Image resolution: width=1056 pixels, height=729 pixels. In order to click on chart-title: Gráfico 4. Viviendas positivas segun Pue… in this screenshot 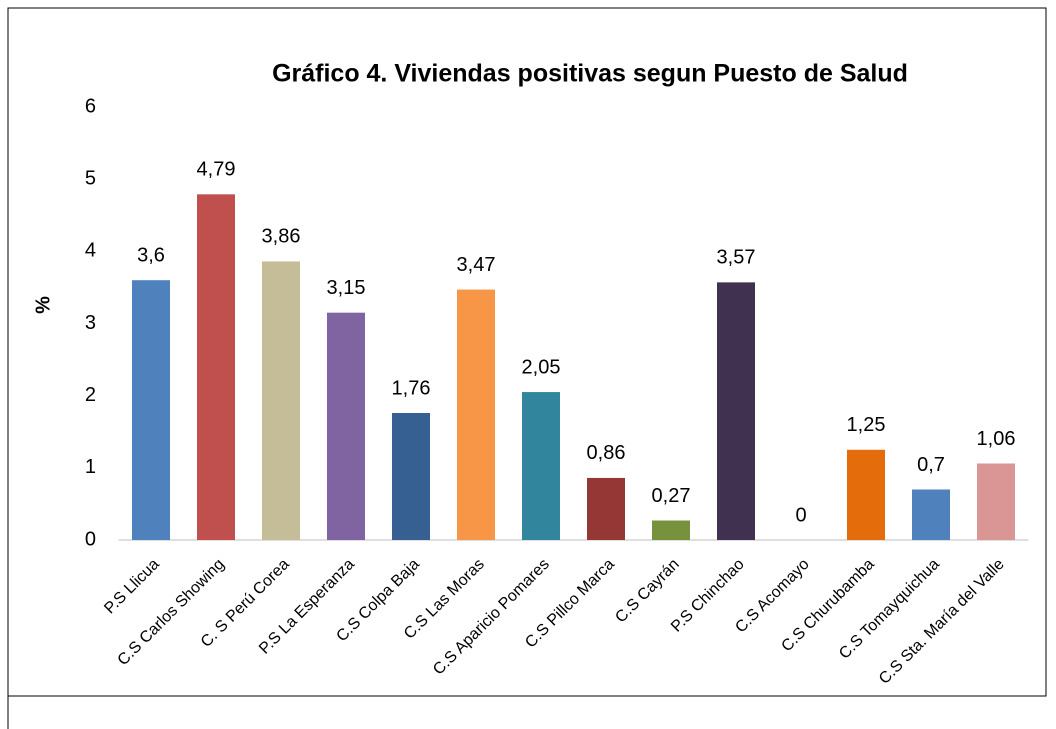, I will do `click(590, 74)`.